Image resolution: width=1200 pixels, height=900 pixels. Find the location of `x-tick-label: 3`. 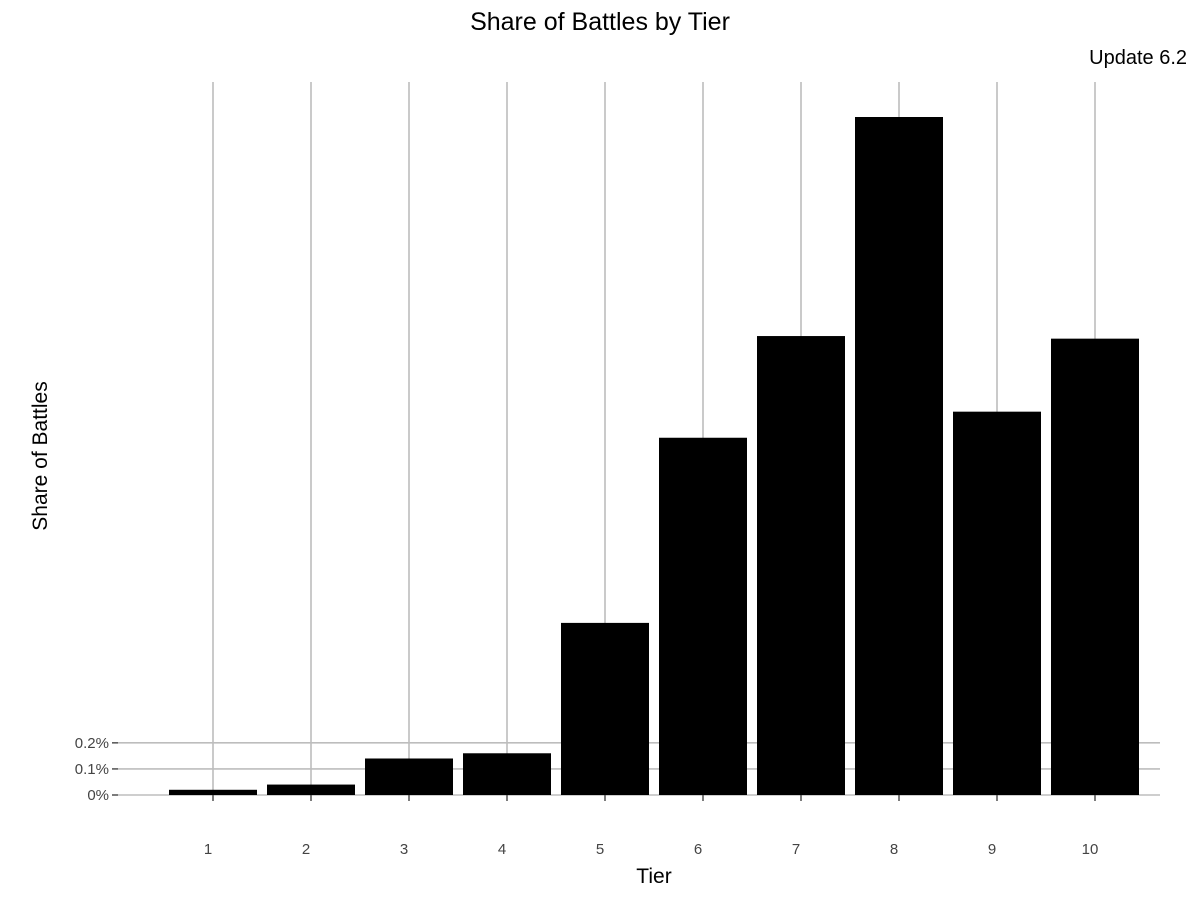

x-tick-label: 3 is located at coordinates (404, 849).